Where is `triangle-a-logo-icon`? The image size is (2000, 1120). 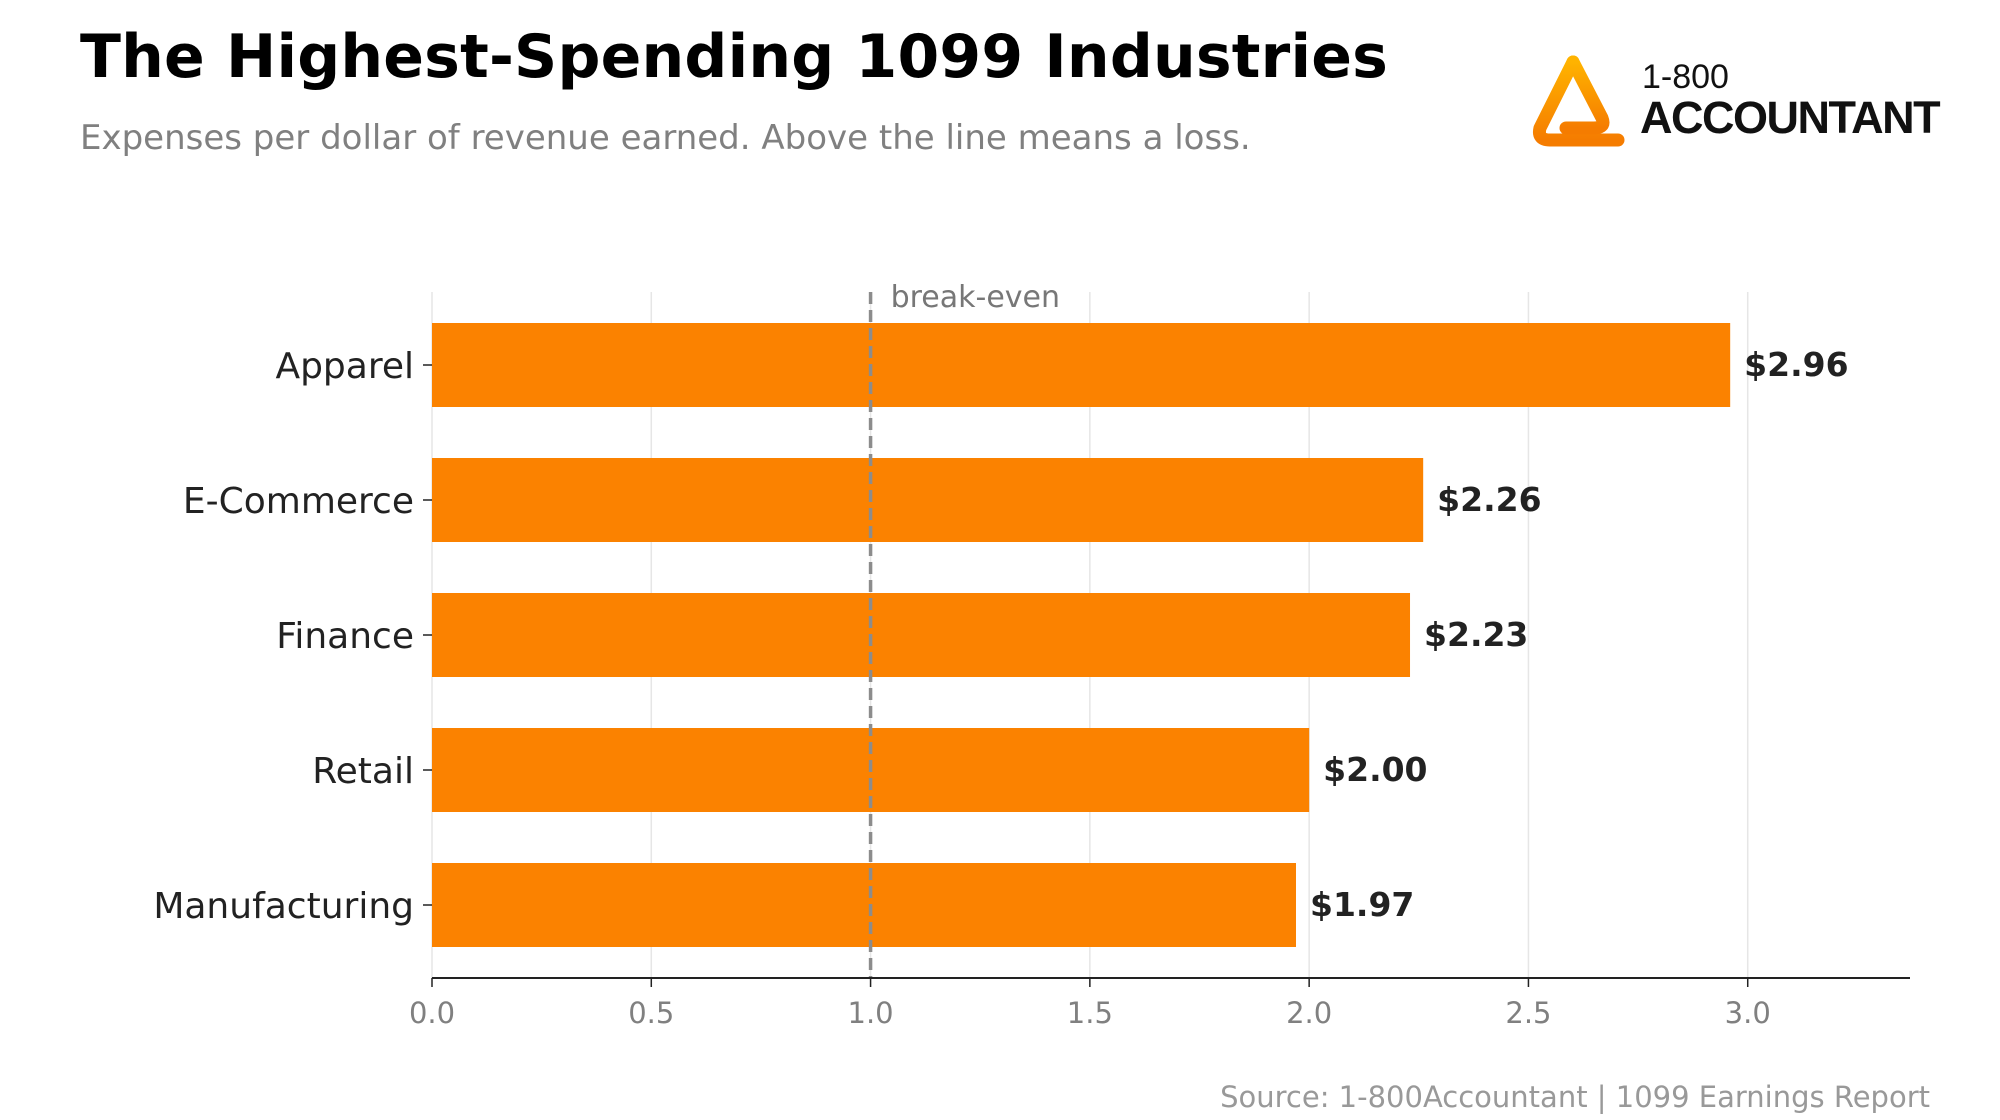
triangle-a-logo-icon is located at coordinates (1579, 101).